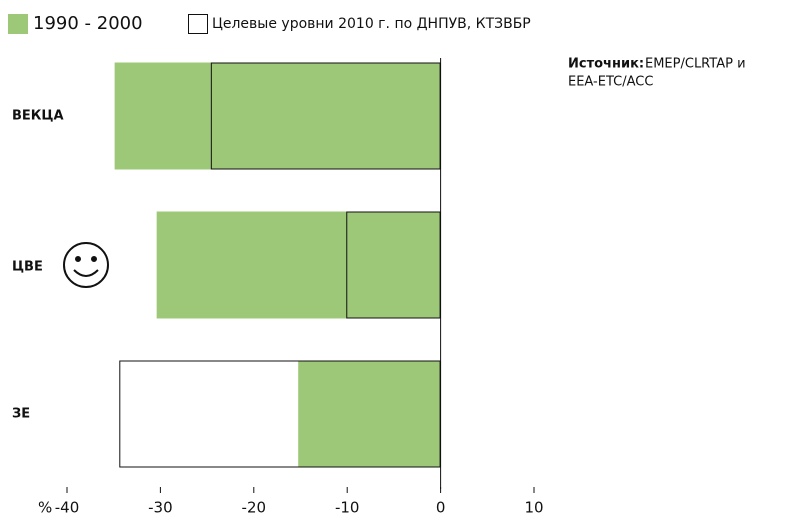 Image resolution: width=802 pixels, height=517 pixels. I want to click on source-label: Источник:, so click(606, 64).